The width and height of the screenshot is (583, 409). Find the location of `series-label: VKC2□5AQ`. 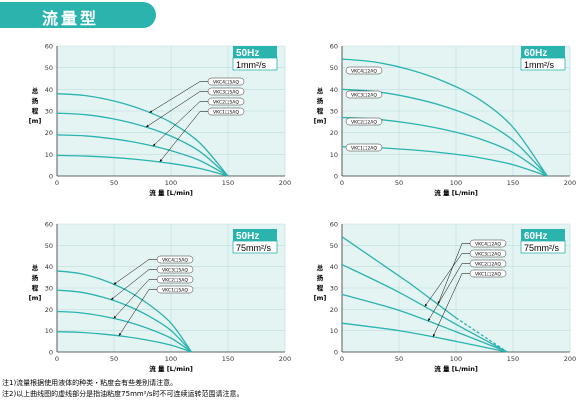

series-label: VKC2□5AQ is located at coordinates (175, 280).